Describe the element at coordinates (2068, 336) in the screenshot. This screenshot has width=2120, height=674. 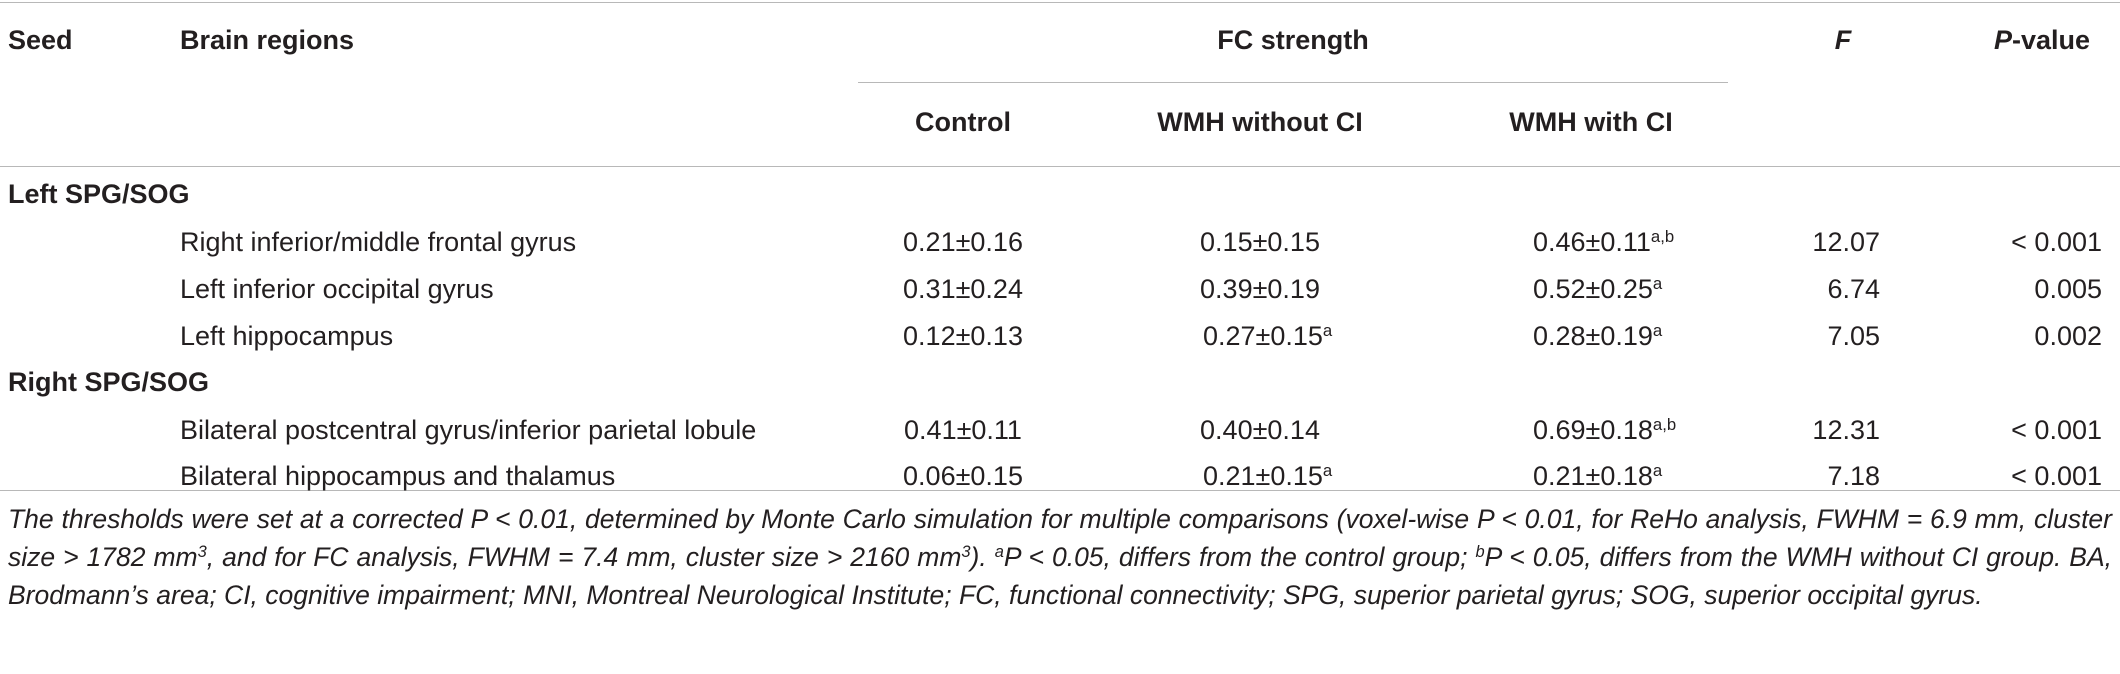
I see `p-value: 0.002` at that location.